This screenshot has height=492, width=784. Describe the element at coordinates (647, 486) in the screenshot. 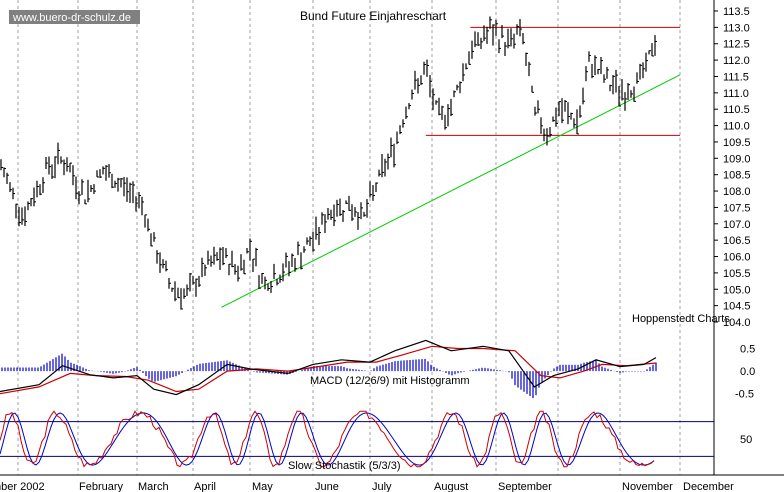

I see `month-label: November` at that location.